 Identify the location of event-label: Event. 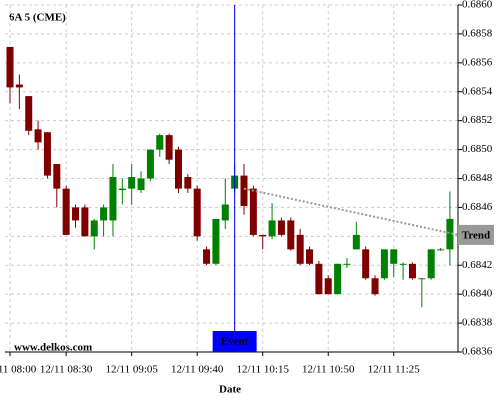
(235, 342).